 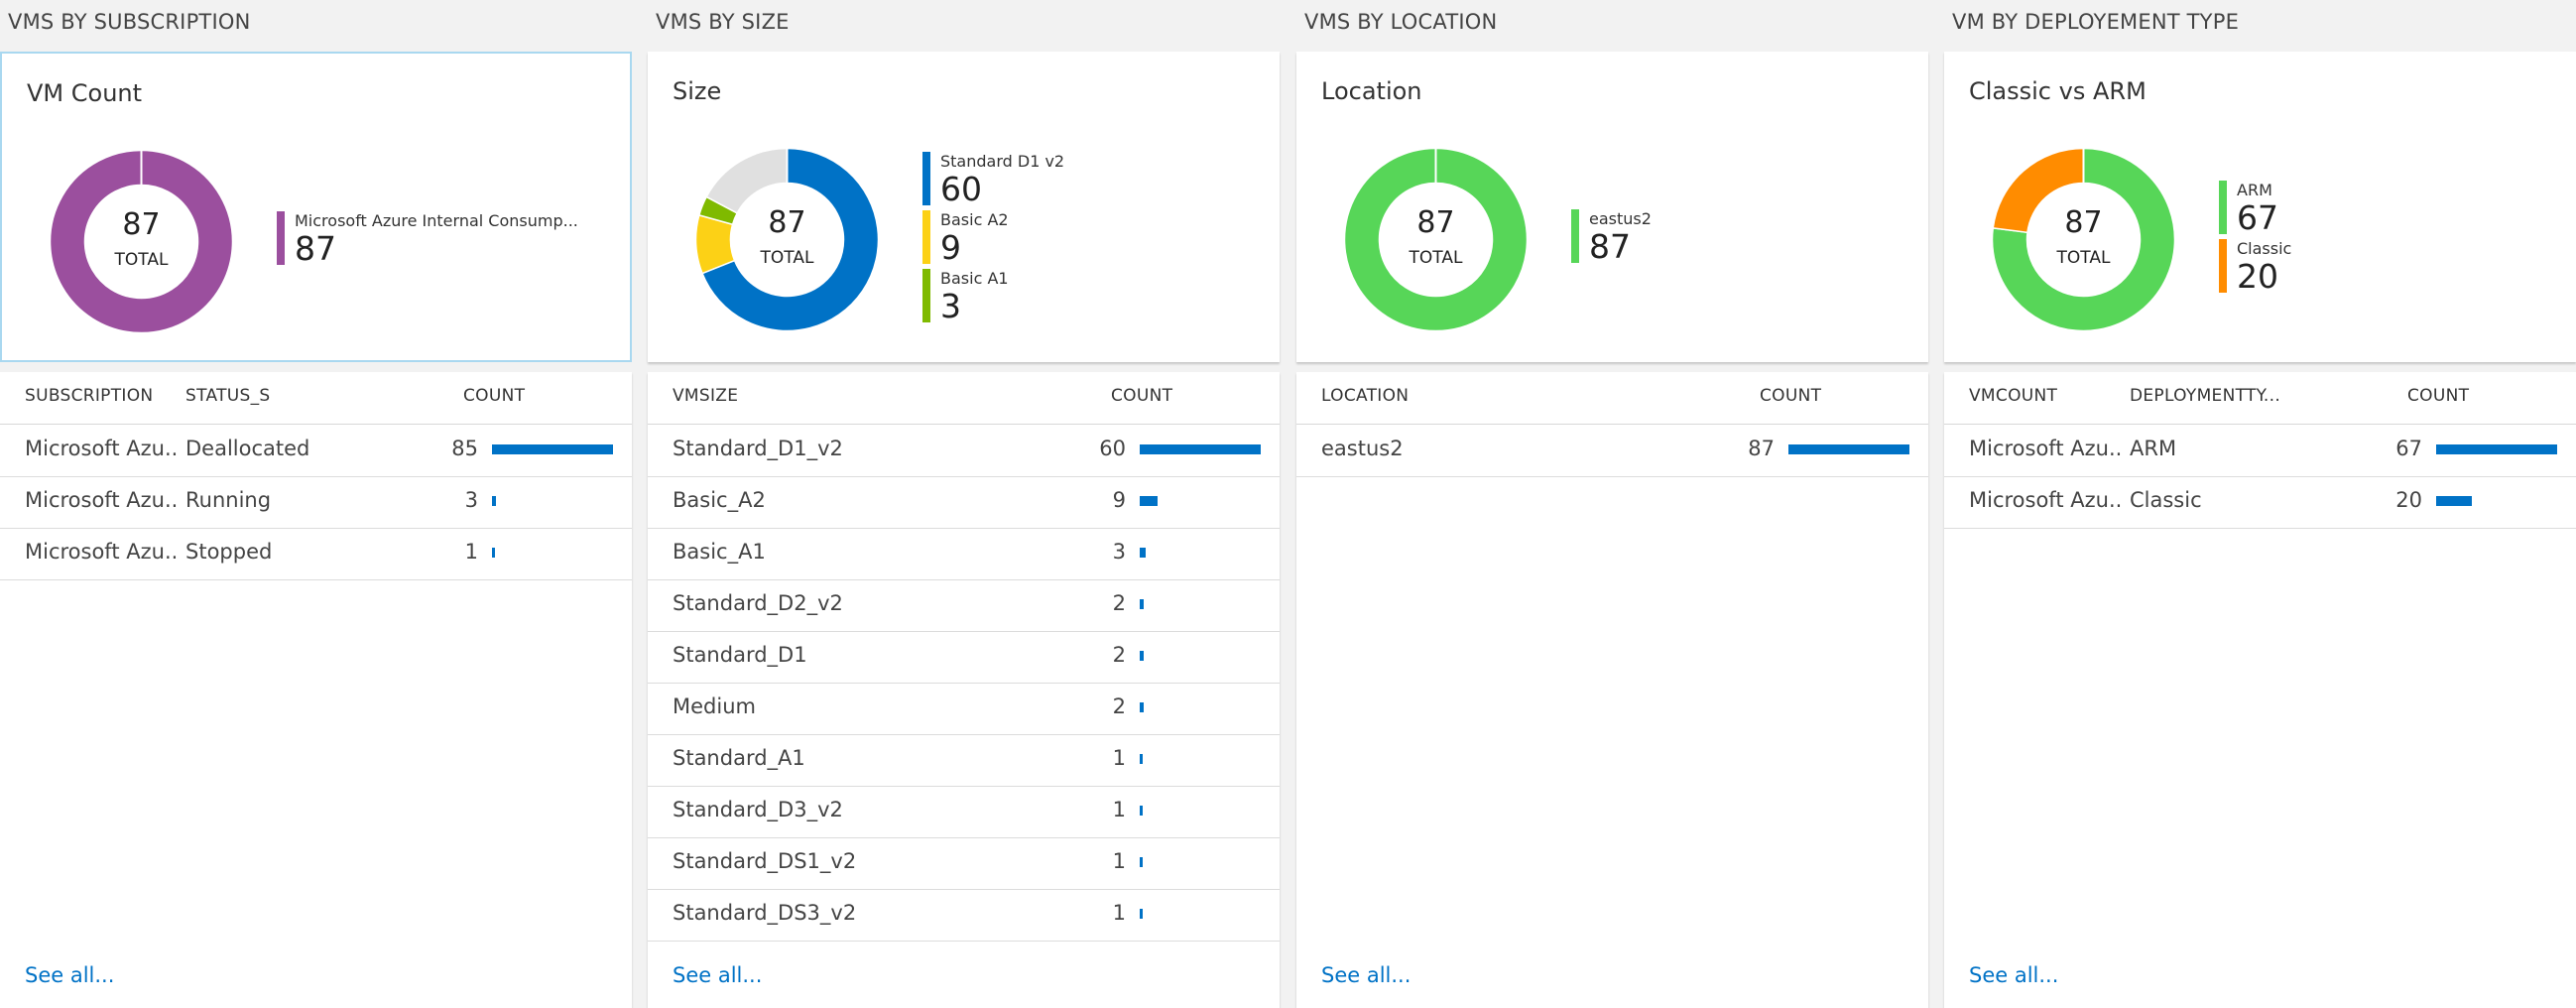 I want to click on legend-item: Basic A2 9, so click(x=1093, y=239).